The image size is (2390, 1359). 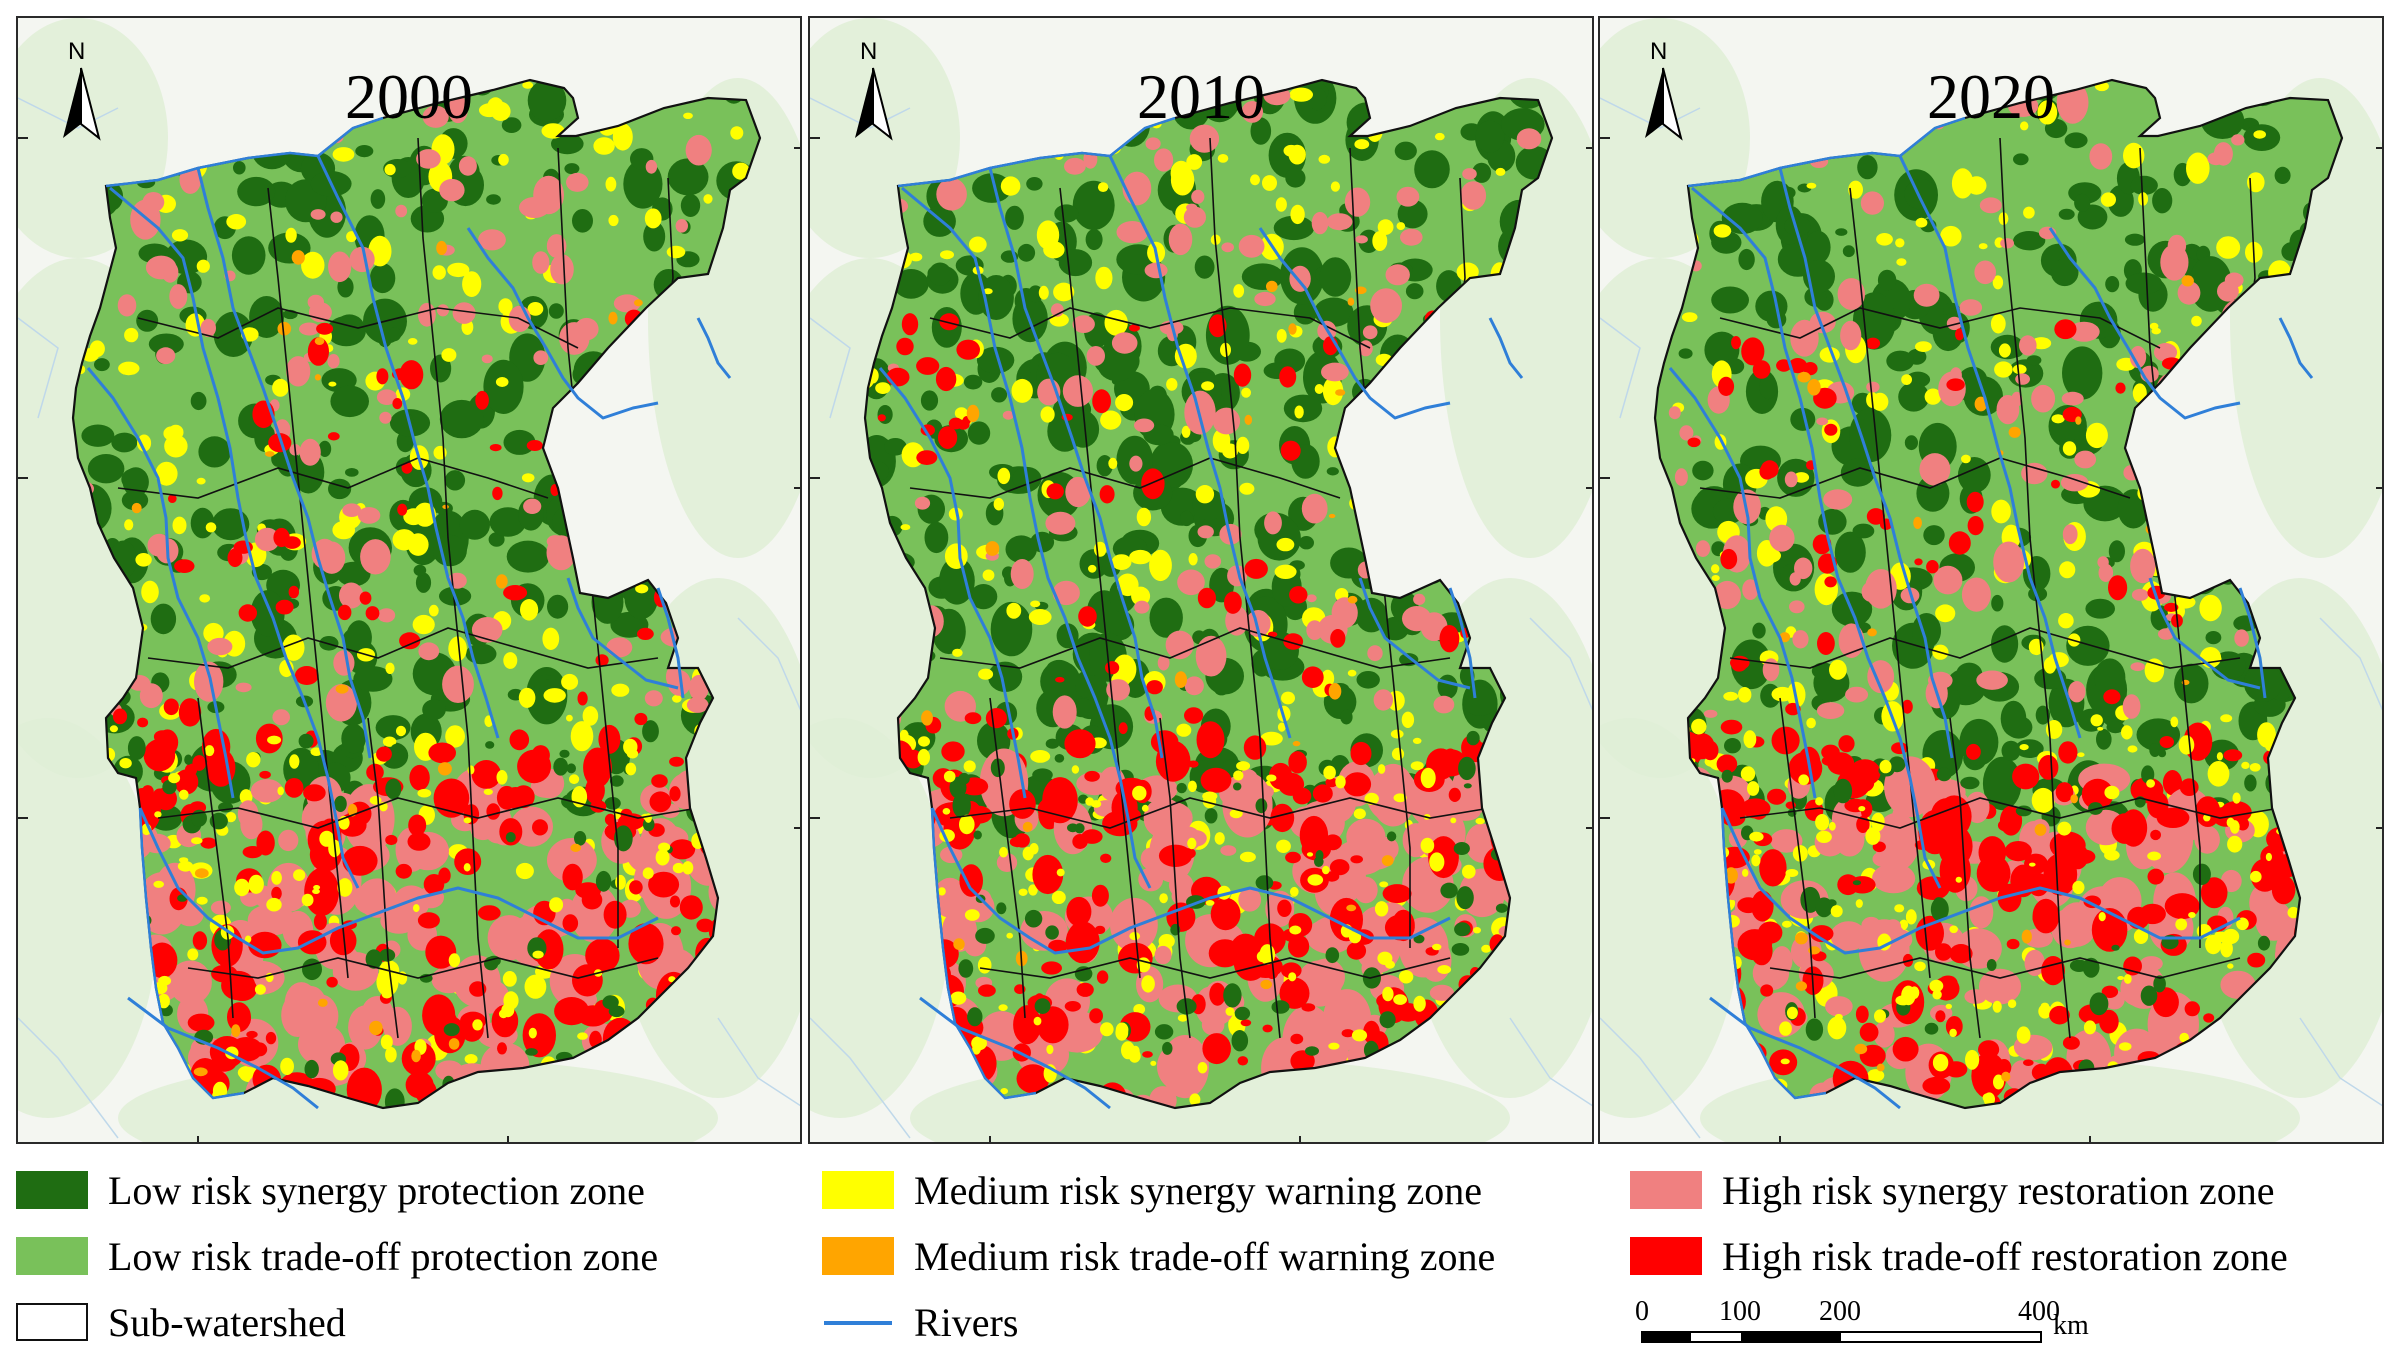 What do you see at coordinates (2071, 1325) in the screenshot?
I see `scale-unit: km` at bounding box center [2071, 1325].